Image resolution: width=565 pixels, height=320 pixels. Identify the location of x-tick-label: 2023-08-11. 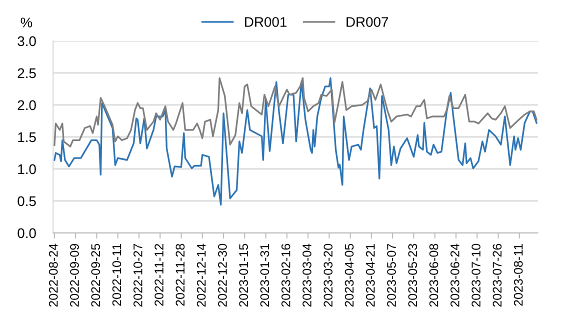
(518, 275).